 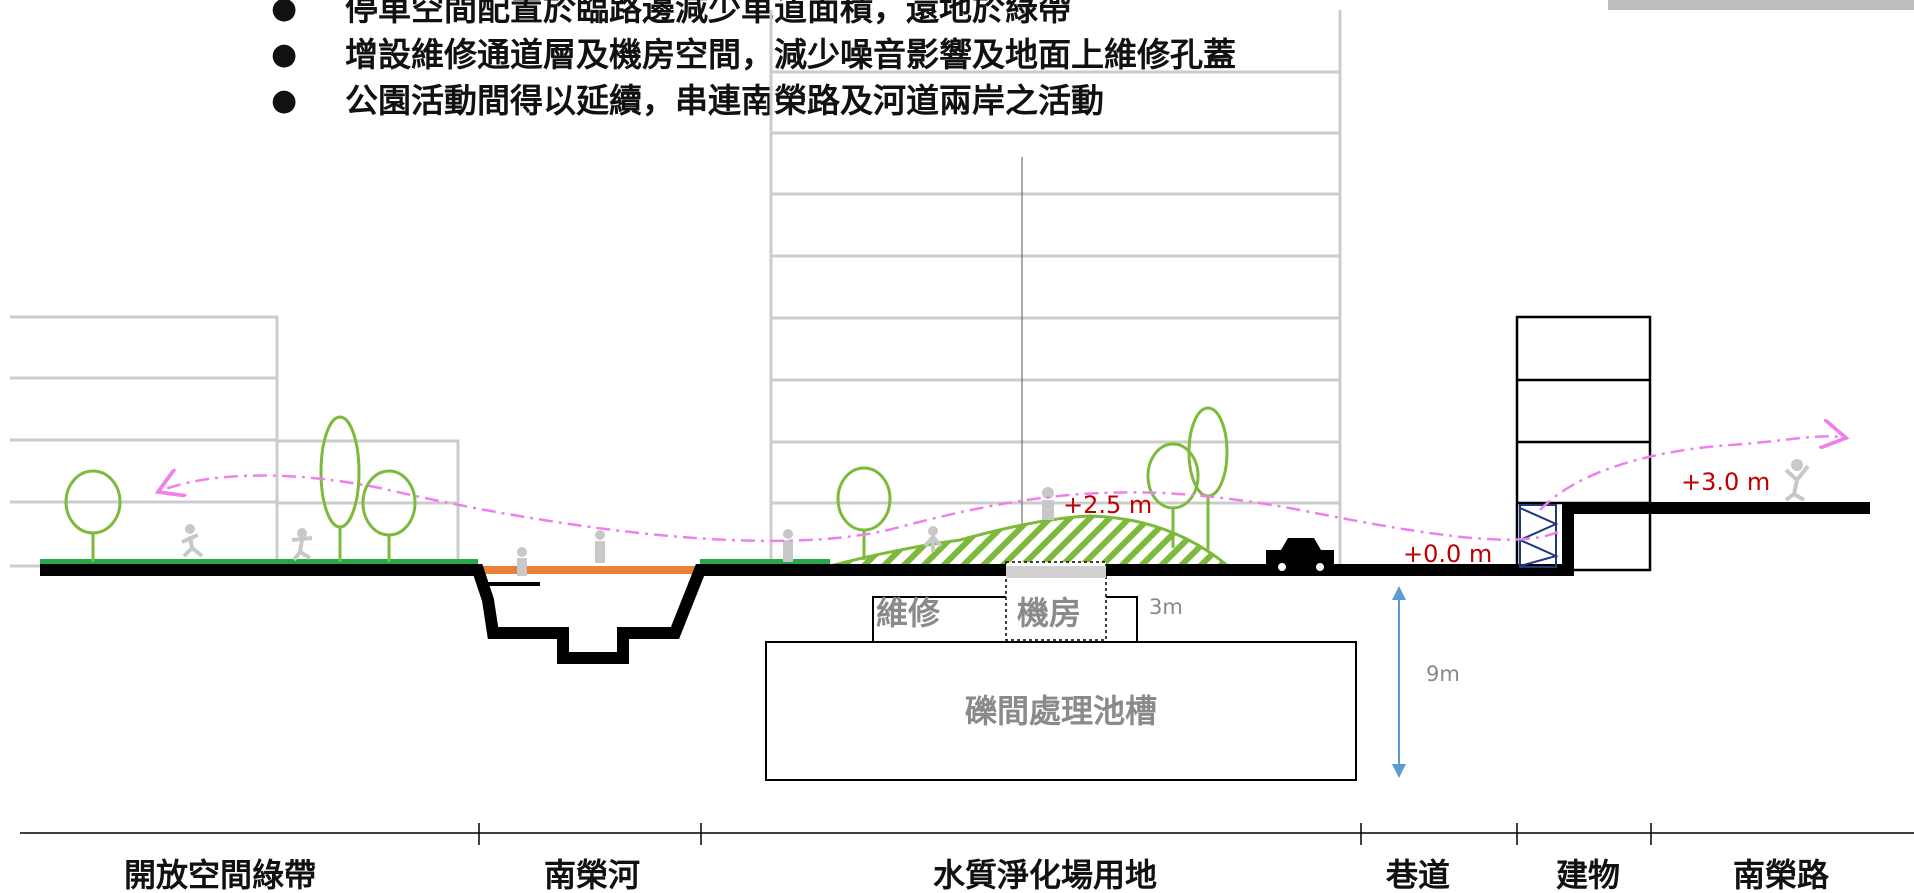 I want to click on elevation-park-label: +2.5 m, so click(x=1107, y=505).